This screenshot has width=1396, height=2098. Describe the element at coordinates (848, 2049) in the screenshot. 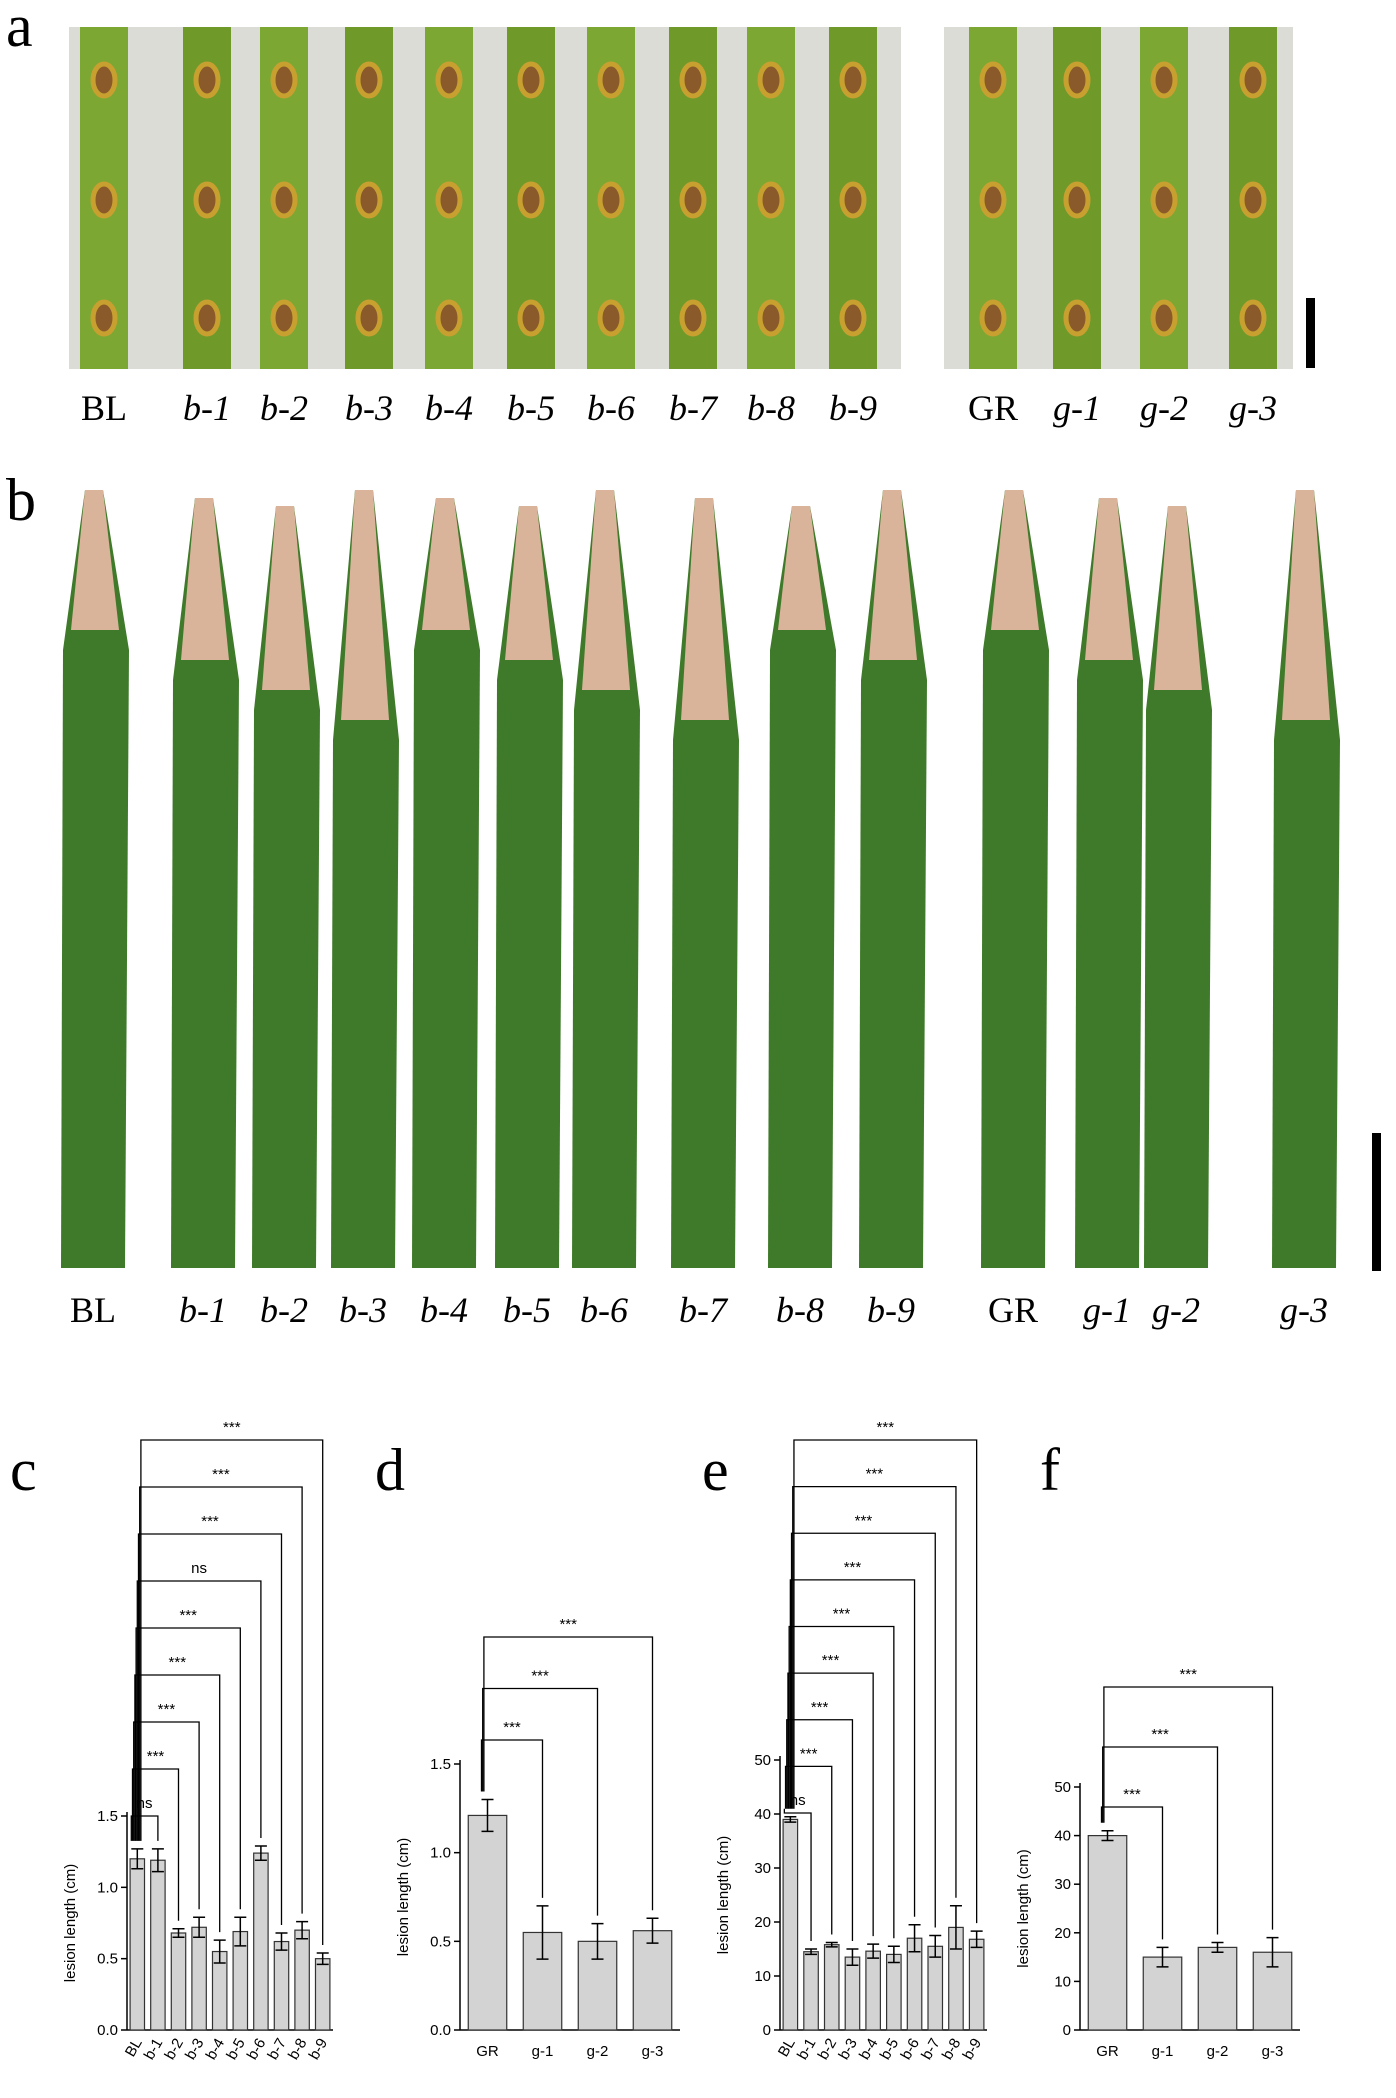

I see `x-tick-label: b-3` at that location.